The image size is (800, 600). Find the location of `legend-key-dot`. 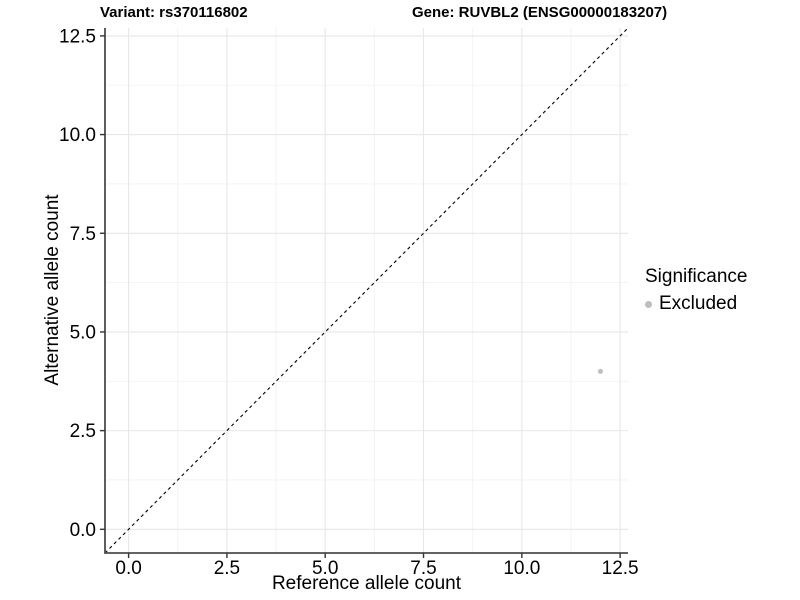

legend-key-dot is located at coordinates (648, 304).